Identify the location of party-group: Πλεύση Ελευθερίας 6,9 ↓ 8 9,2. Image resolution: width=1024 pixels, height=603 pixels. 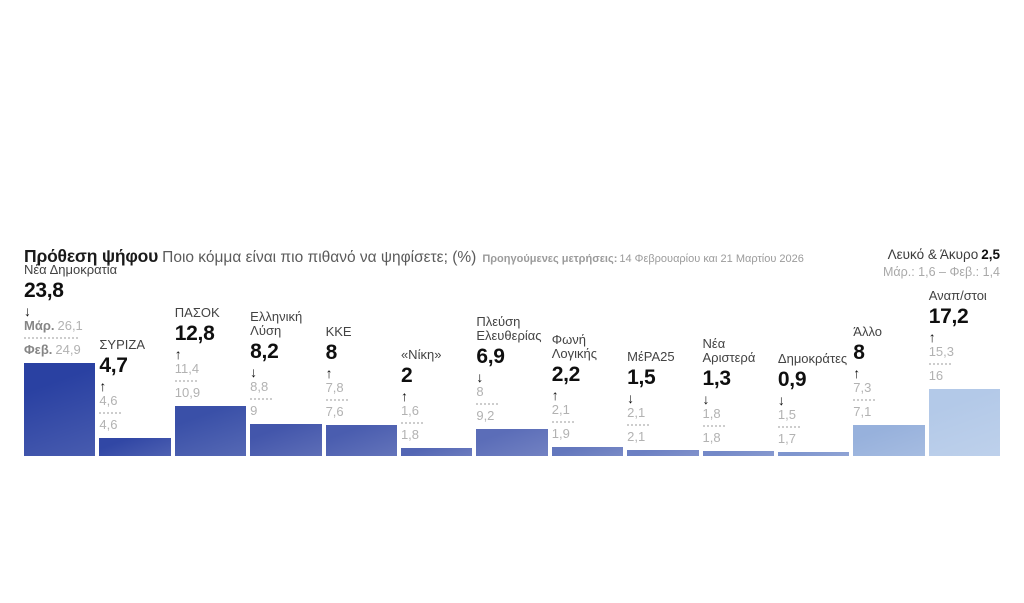
(512, 385).